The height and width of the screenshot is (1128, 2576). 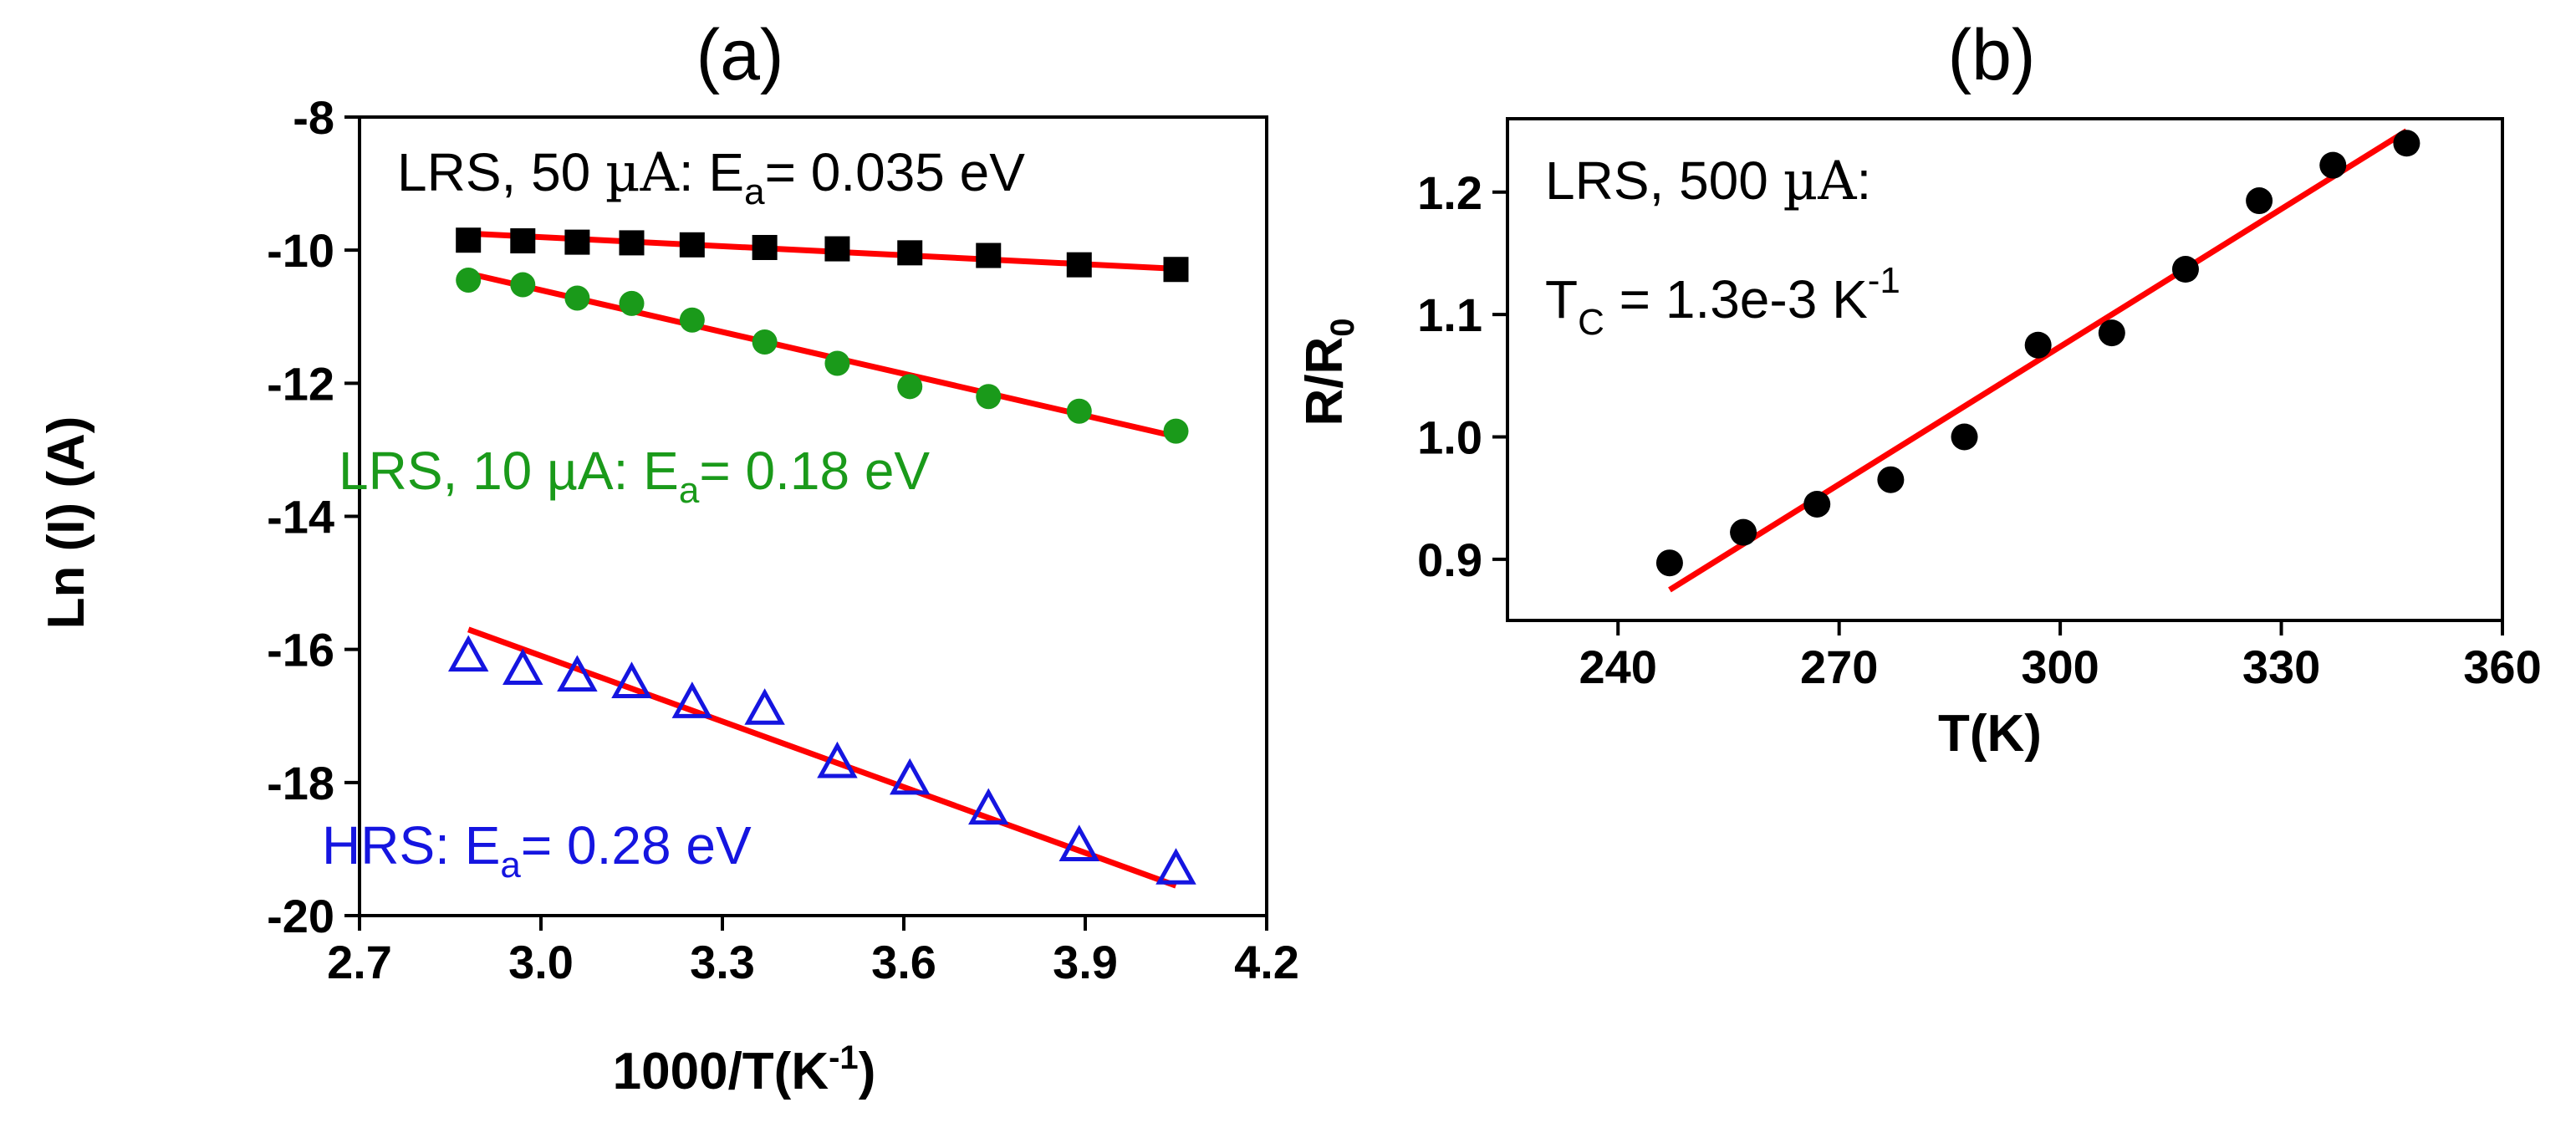 I want to click on panel-b-fit-lines, so click(x=2038, y=361).